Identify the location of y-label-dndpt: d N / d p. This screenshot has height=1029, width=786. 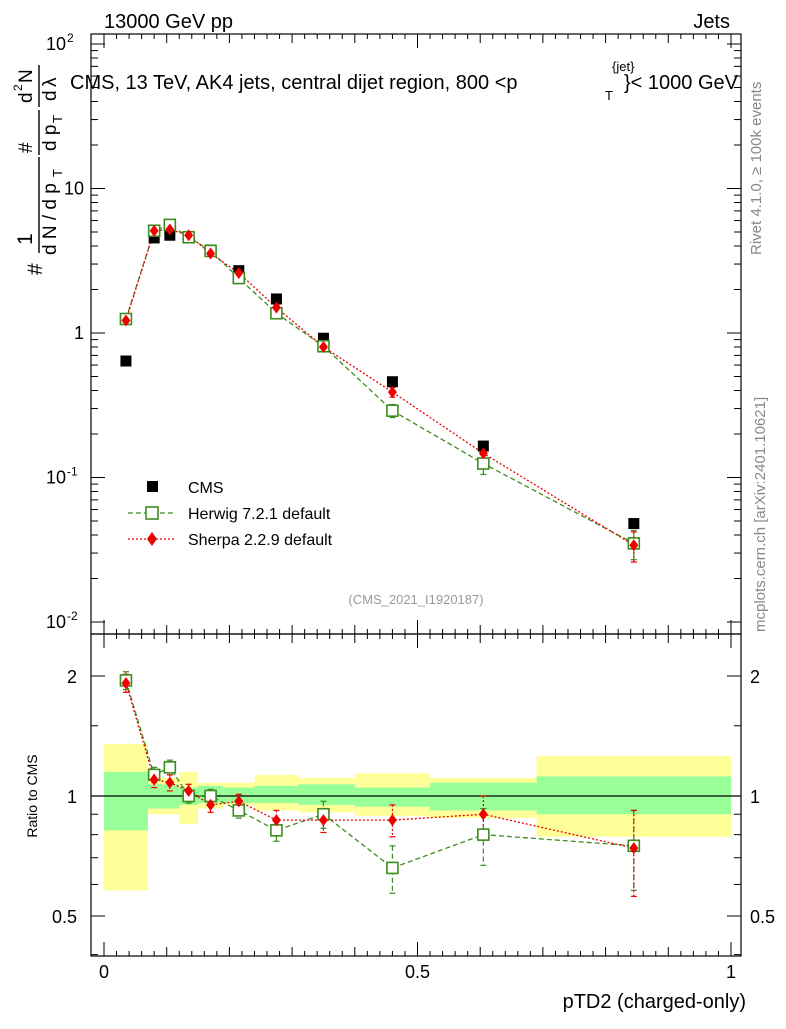
(50, 219).